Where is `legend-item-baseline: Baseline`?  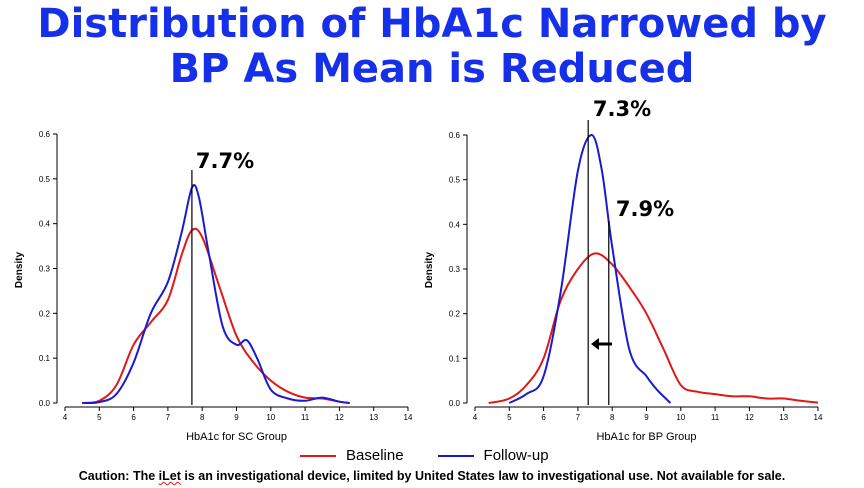
legend-item-baseline: Baseline is located at coordinates (352, 455).